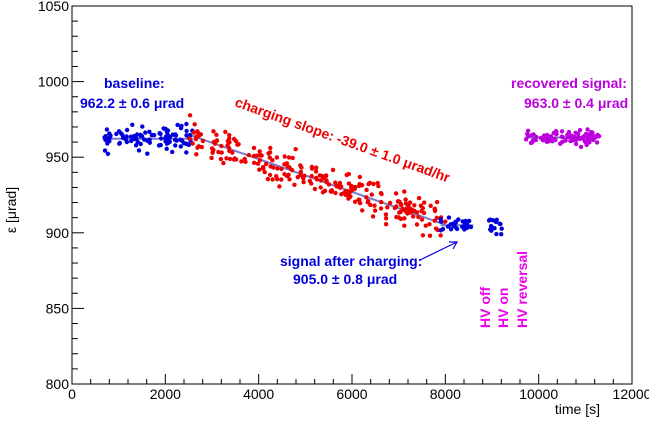 This screenshot has width=649, height=421. Describe the element at coordinates (495, 227) in the screenshot. I see `series-hv-off-on` at that location.